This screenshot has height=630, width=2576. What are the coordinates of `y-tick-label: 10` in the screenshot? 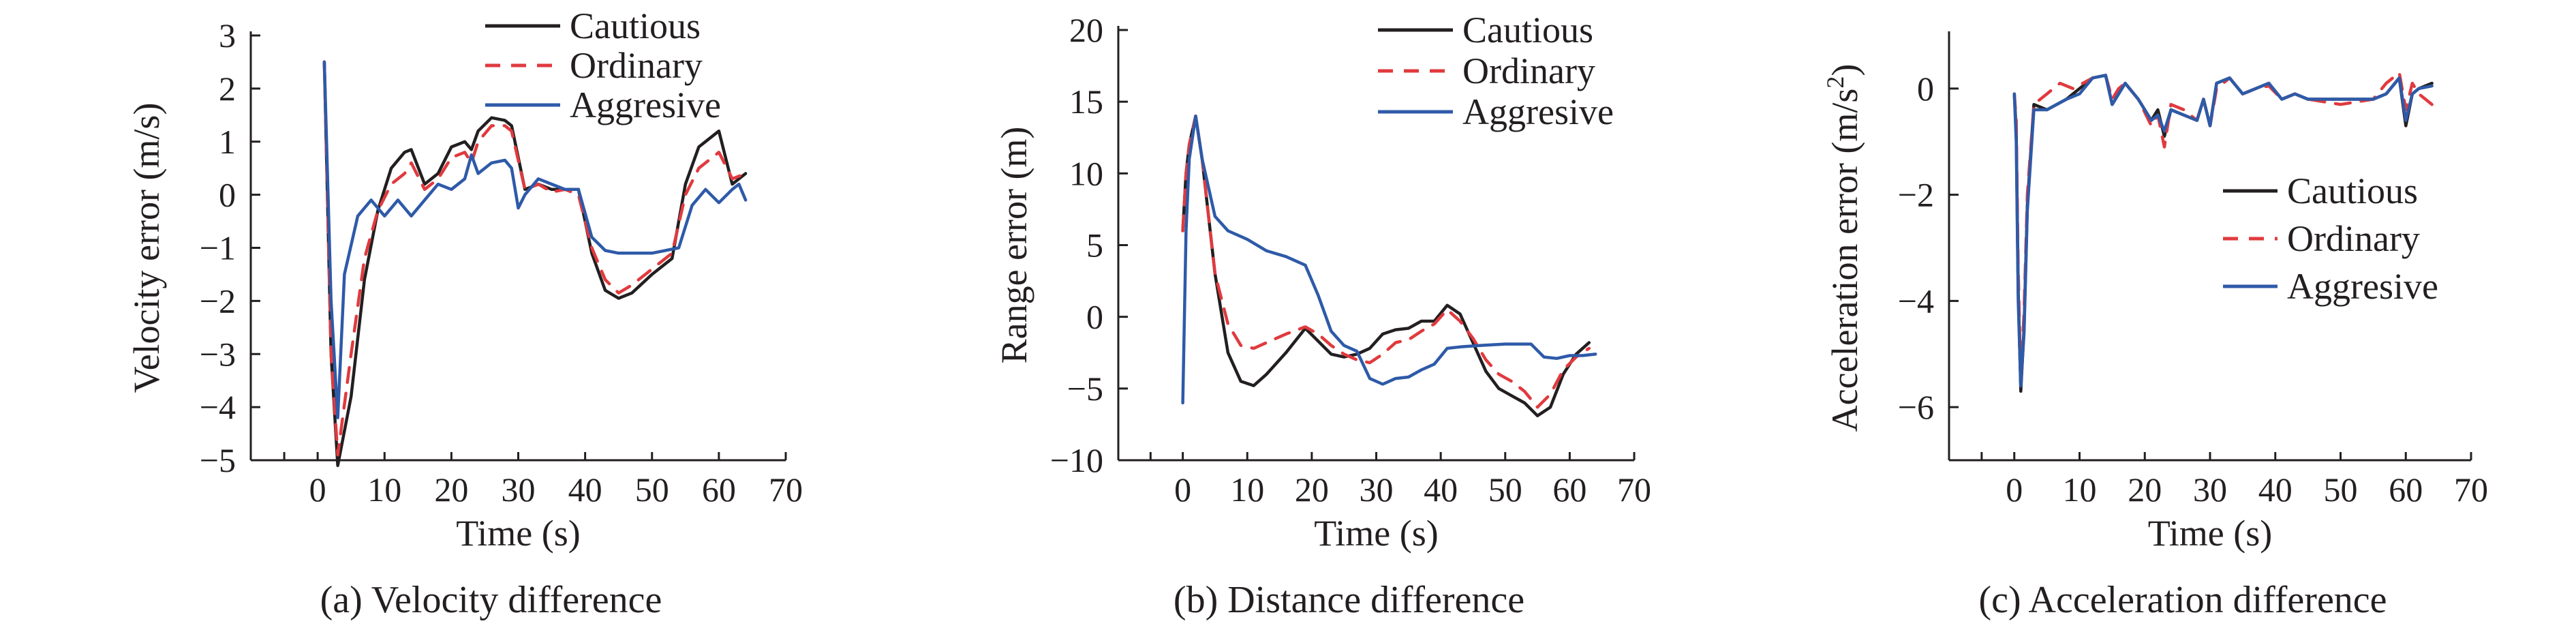 It's located at (1086, 173).